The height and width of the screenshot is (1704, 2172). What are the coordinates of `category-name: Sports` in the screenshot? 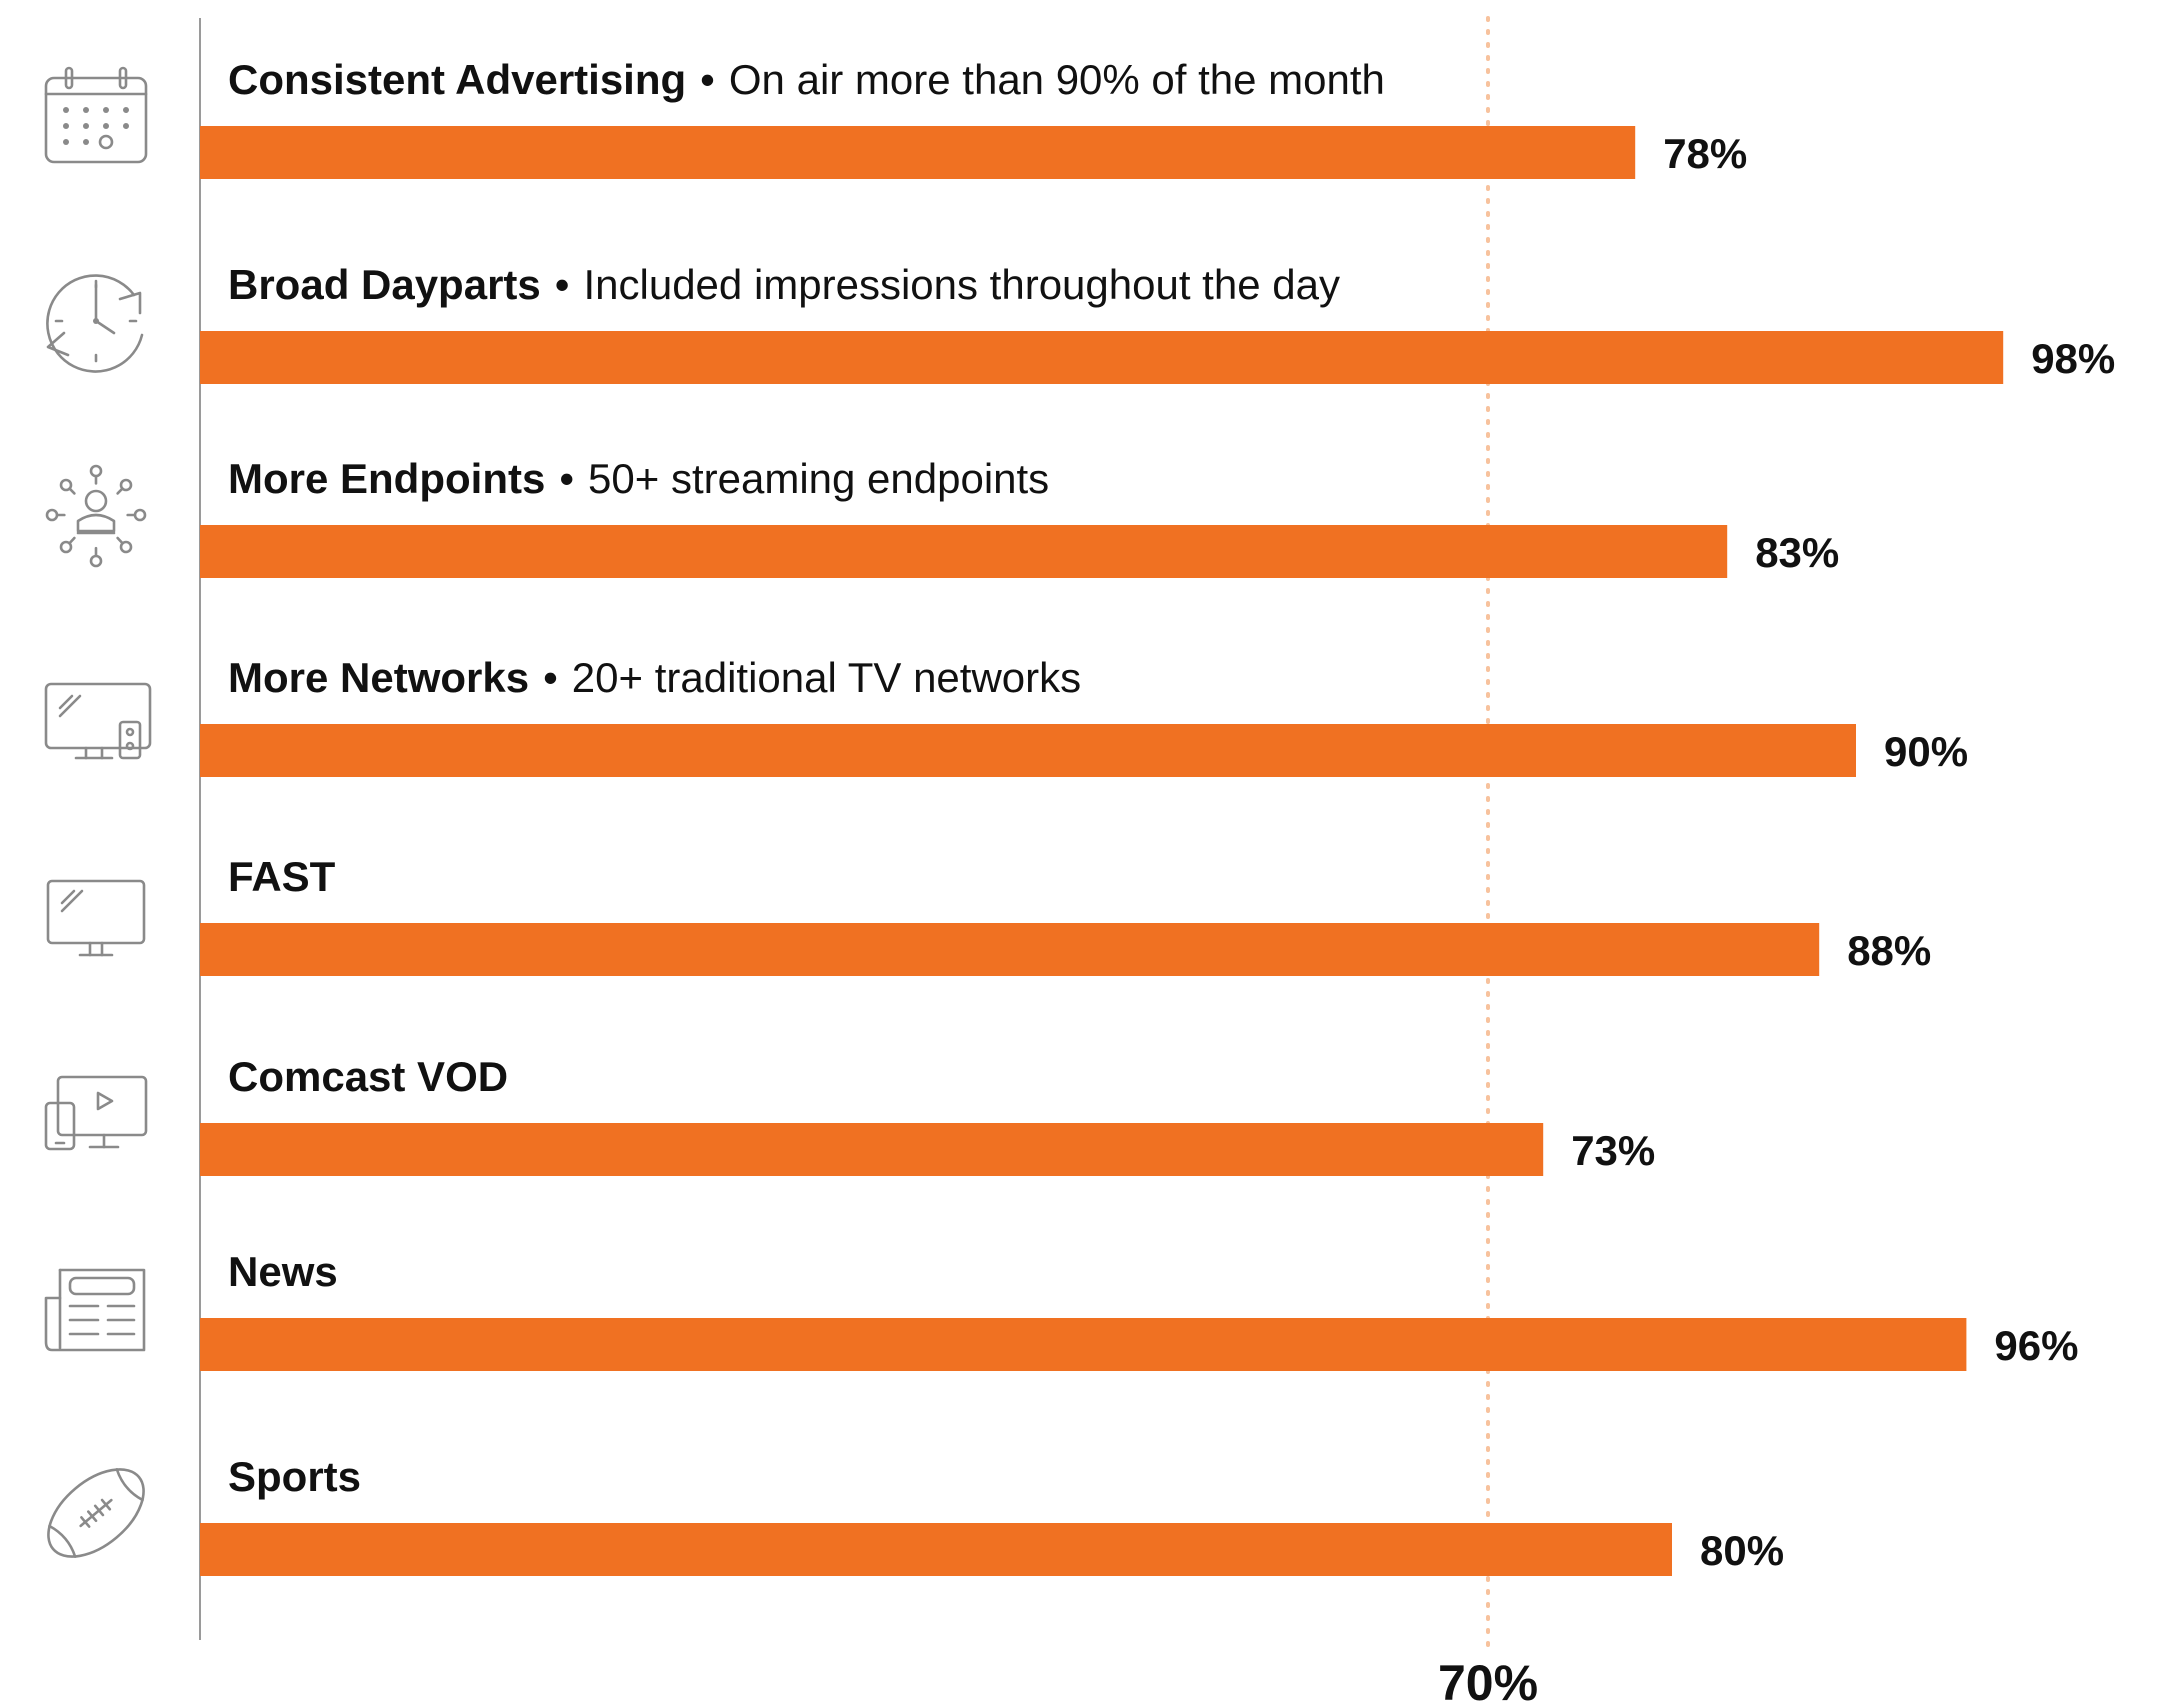 It's located at (294, 1476).